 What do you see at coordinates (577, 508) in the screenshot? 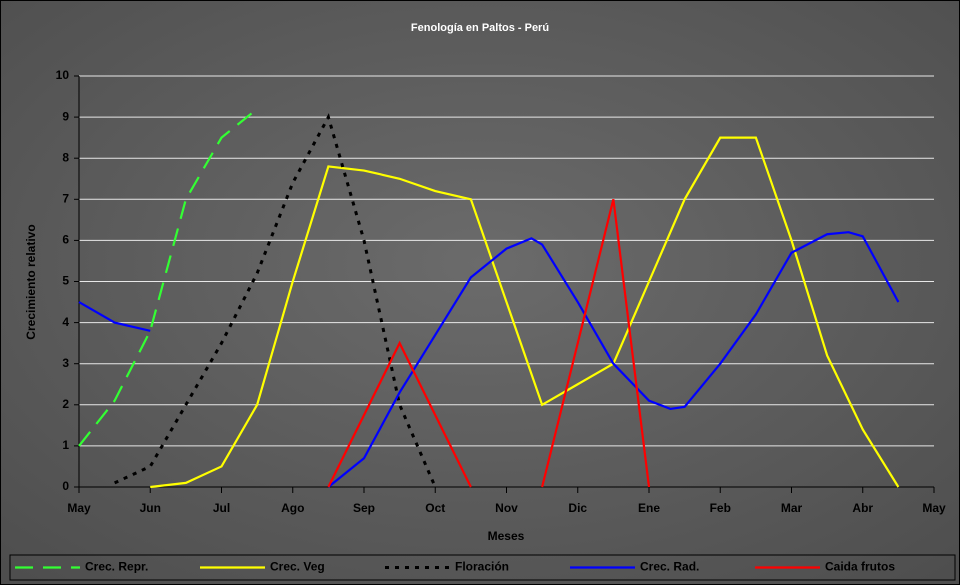
I see `x-tick-label: Dic` at bounding box center [577, 508].